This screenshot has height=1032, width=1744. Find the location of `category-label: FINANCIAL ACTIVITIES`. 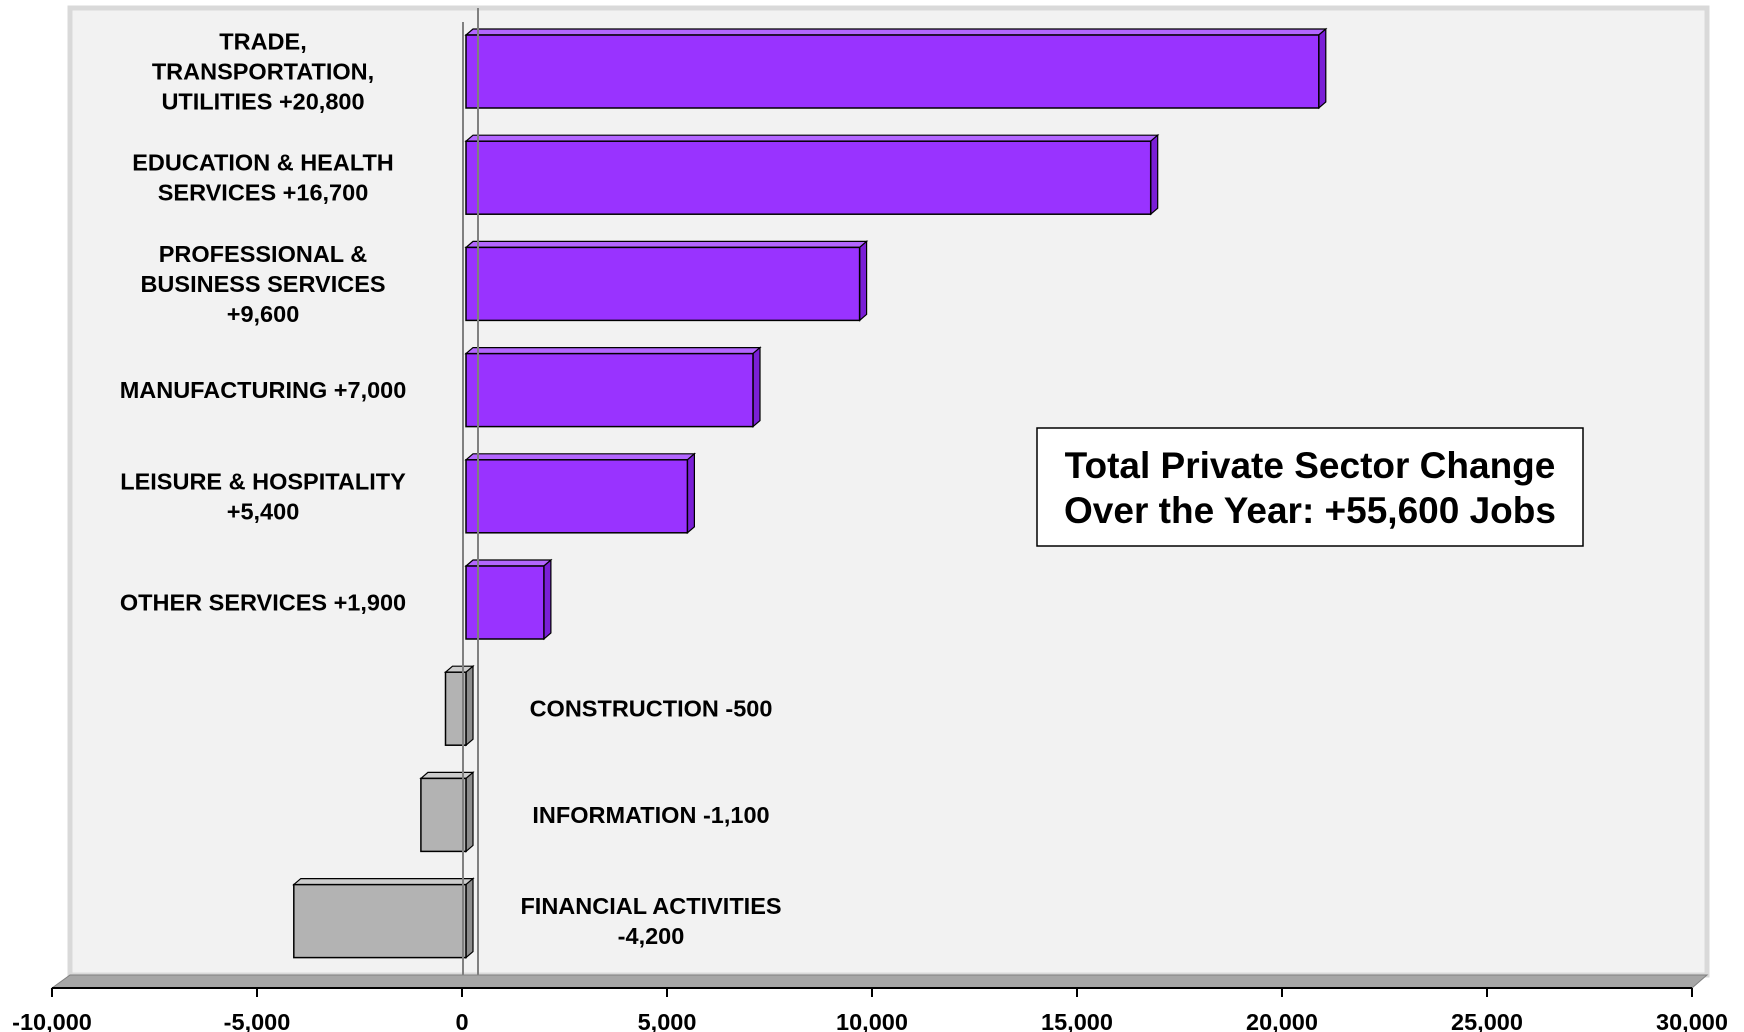

category-label: FINANCIAL ACTIVITIES is located at coordinates (650, 906).